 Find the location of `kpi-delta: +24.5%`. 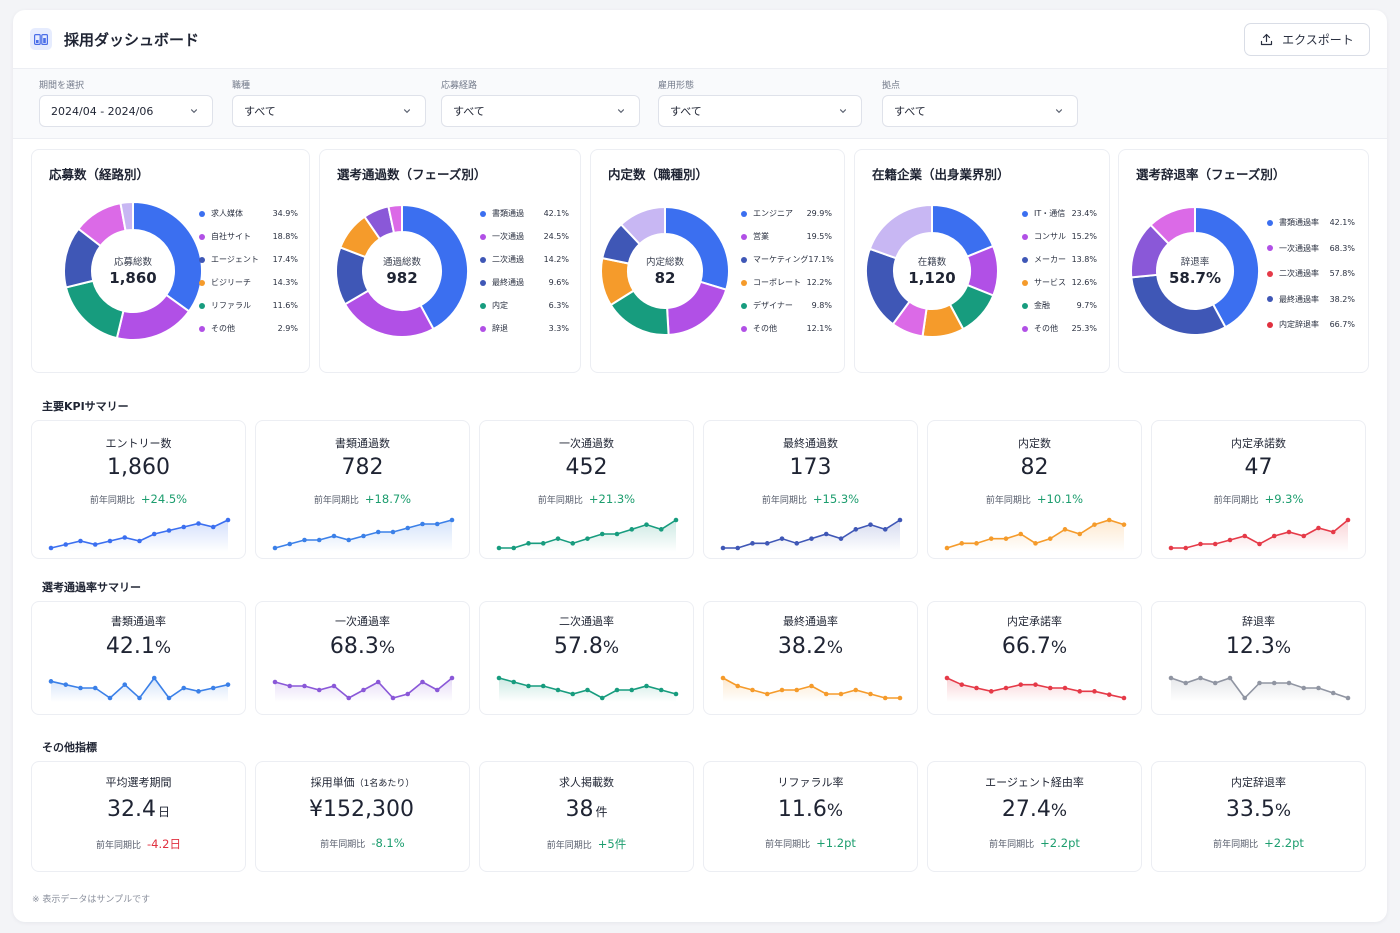

kpi-delta: +24.5% is located at coordinates (164, 499).